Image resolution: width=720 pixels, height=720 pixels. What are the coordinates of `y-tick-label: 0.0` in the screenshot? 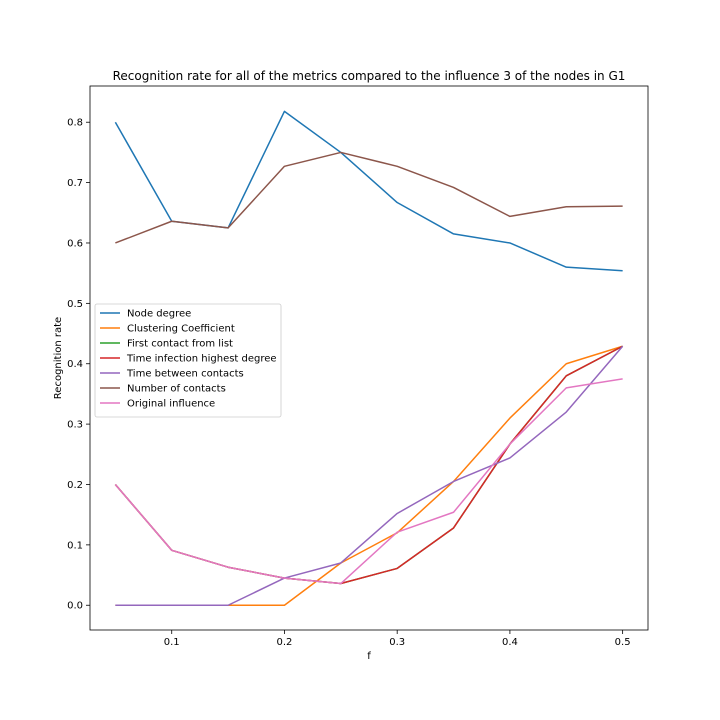 It's located at (75, 606).